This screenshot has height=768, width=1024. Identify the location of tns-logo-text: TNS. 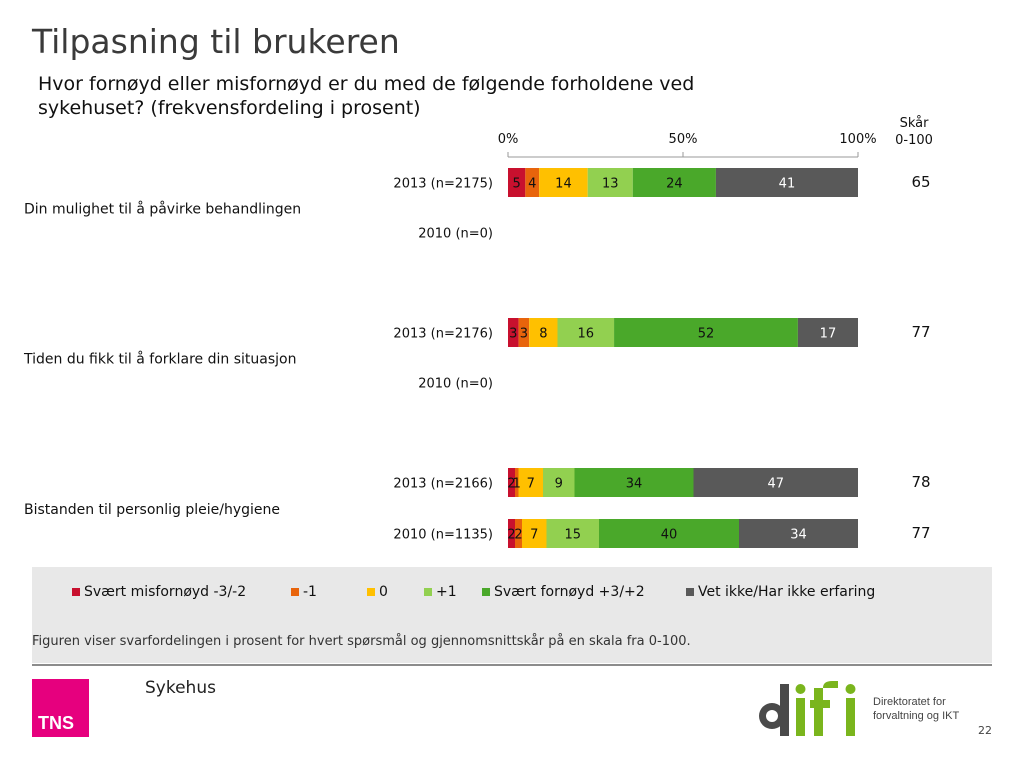
(56, 723).